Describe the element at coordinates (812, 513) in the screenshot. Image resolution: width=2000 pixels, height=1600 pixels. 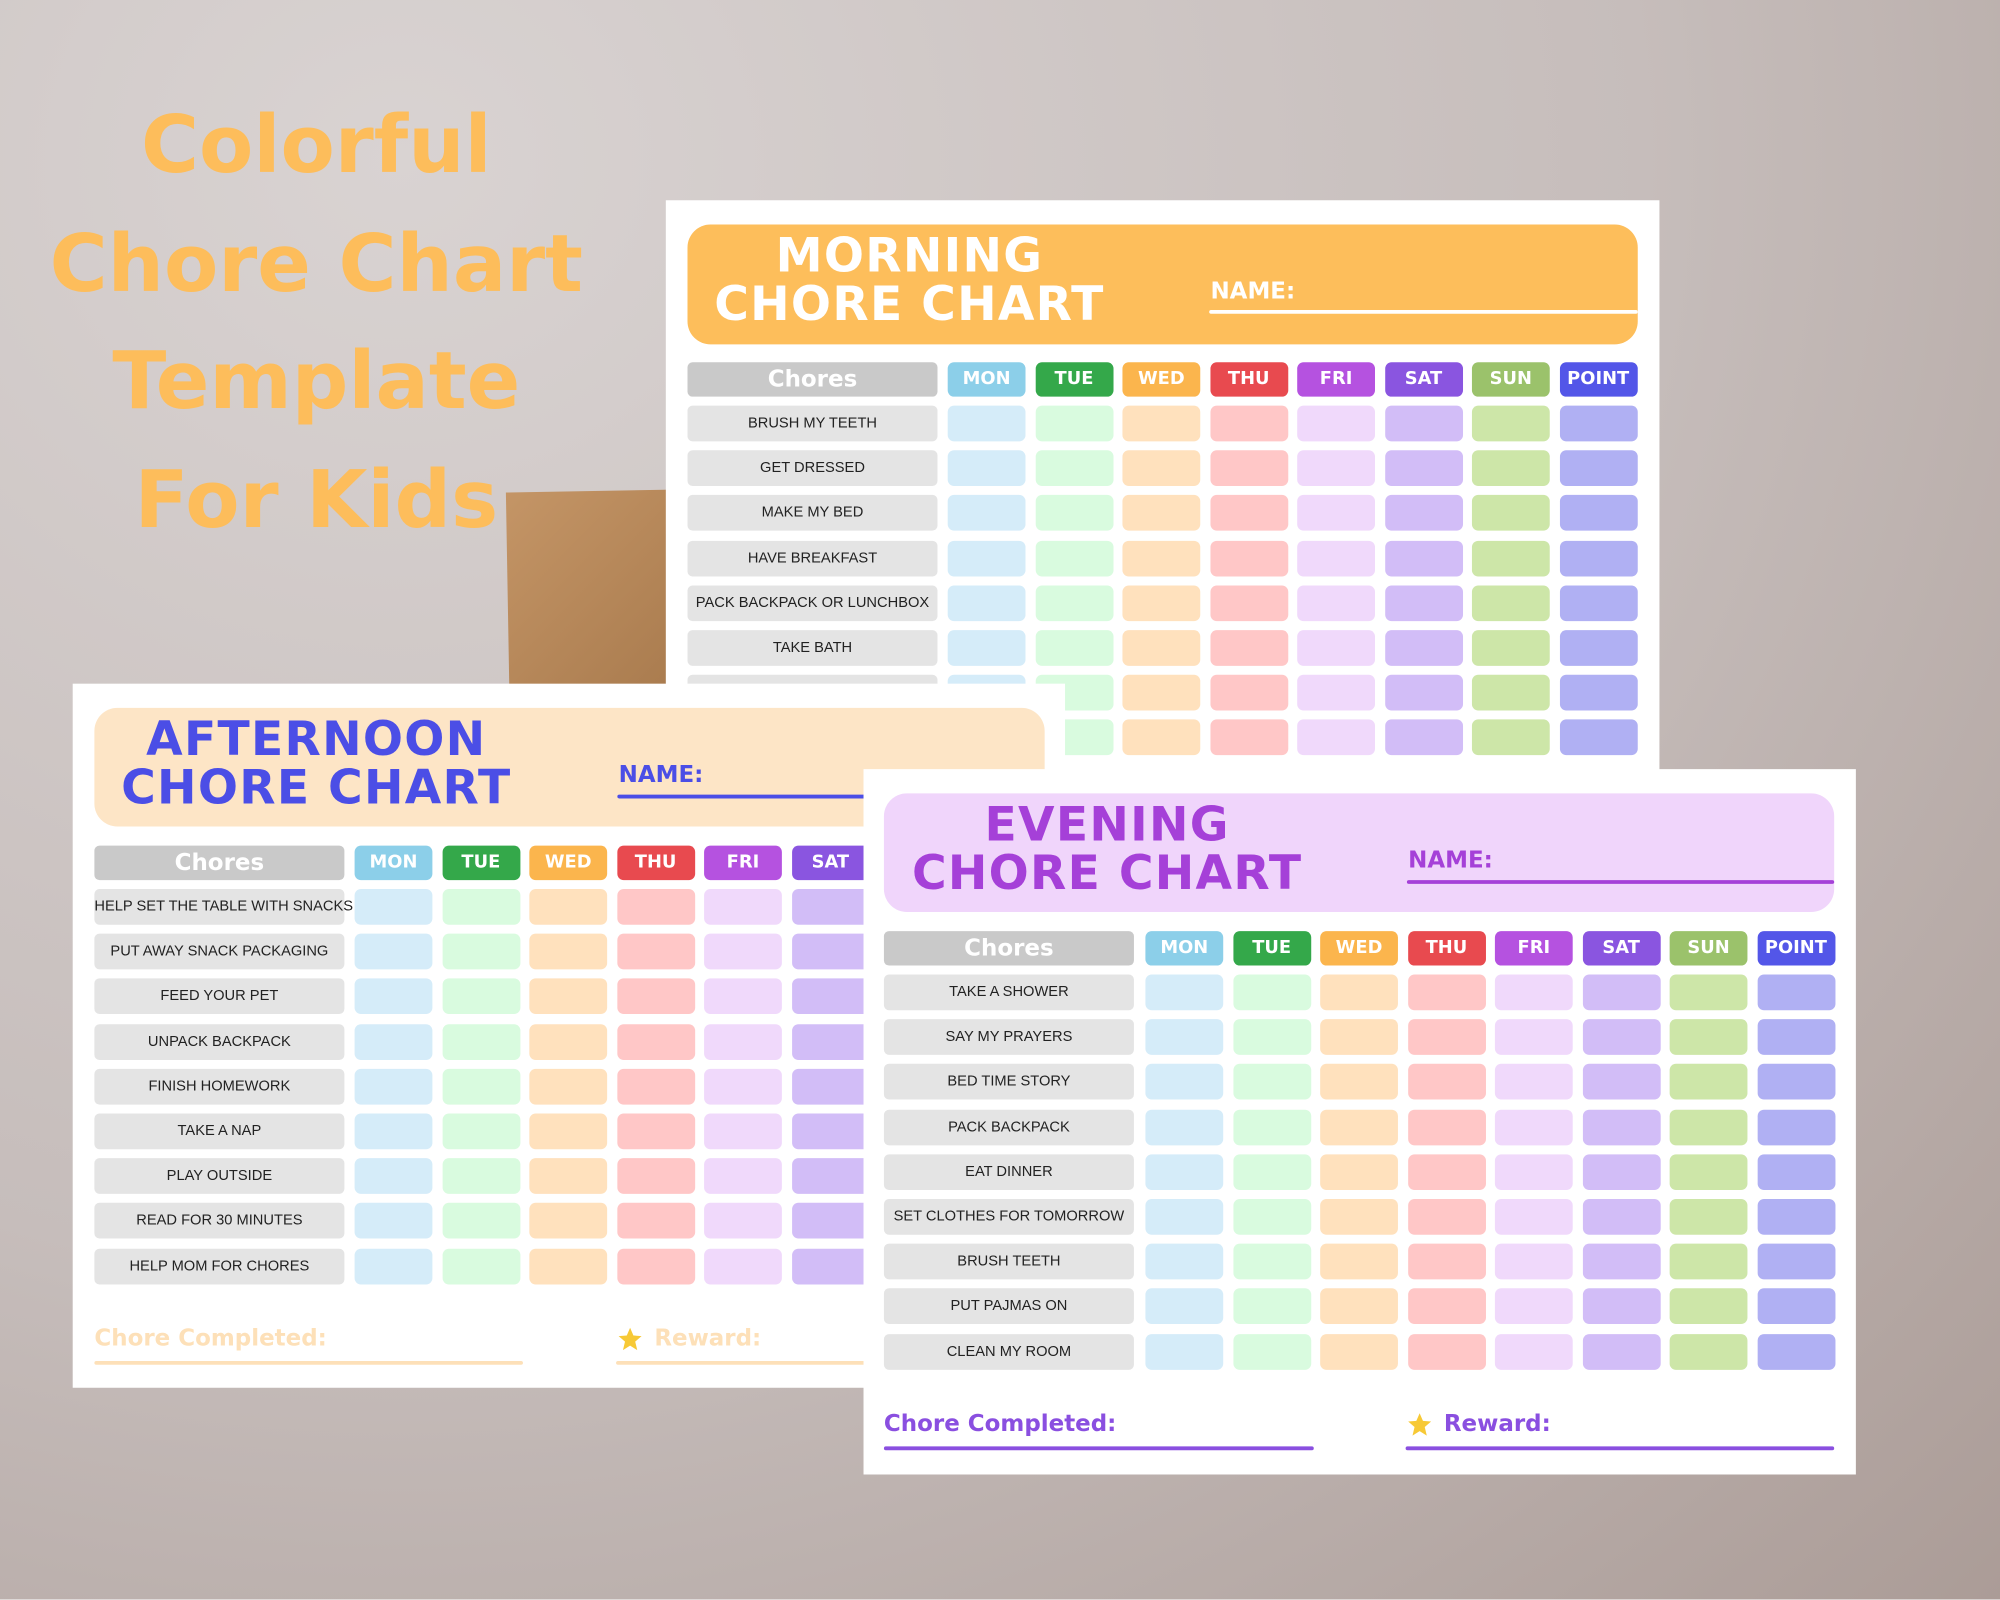
I see `chore-label: MAKE MY BED` at that location.